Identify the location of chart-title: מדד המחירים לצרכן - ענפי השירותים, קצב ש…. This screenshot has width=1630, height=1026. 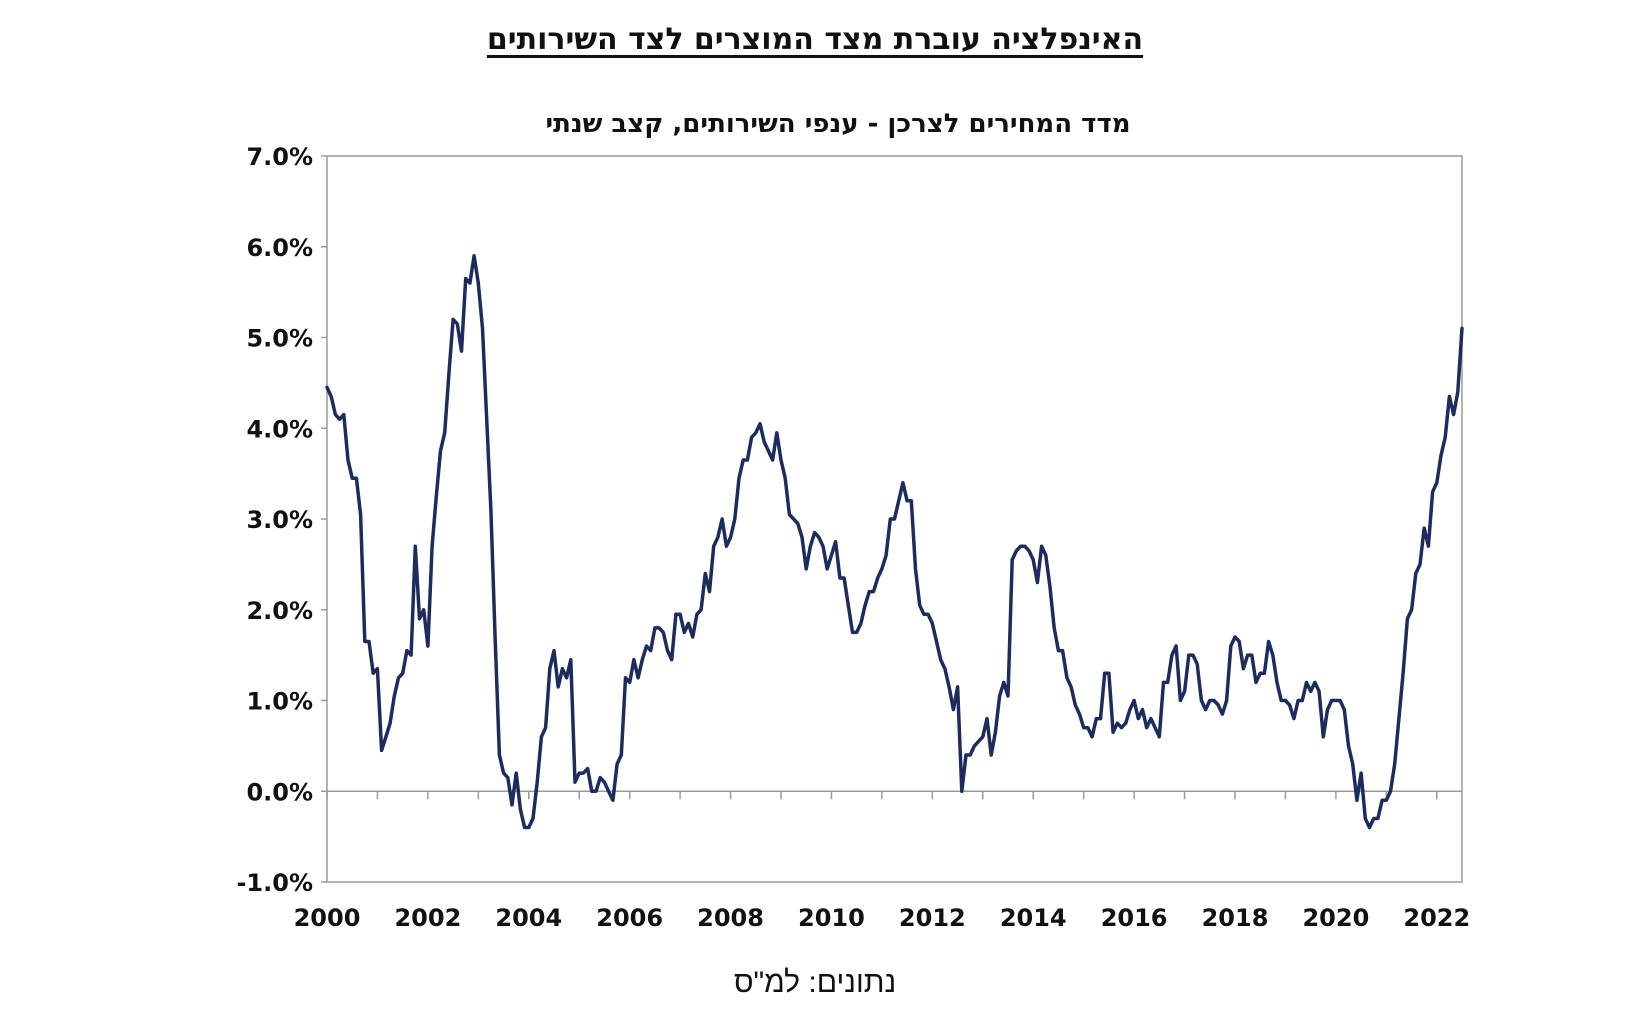
(837, 124).